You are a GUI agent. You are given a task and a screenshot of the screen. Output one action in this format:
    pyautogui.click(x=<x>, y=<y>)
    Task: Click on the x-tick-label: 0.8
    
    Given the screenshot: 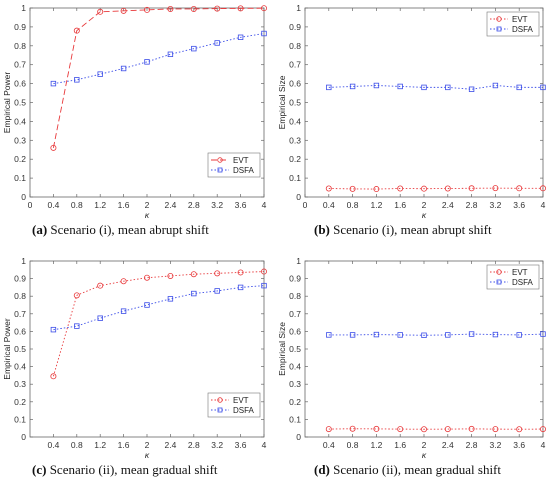 What is the action you would take?
    pyautogui.click(x=77, y=445)
    